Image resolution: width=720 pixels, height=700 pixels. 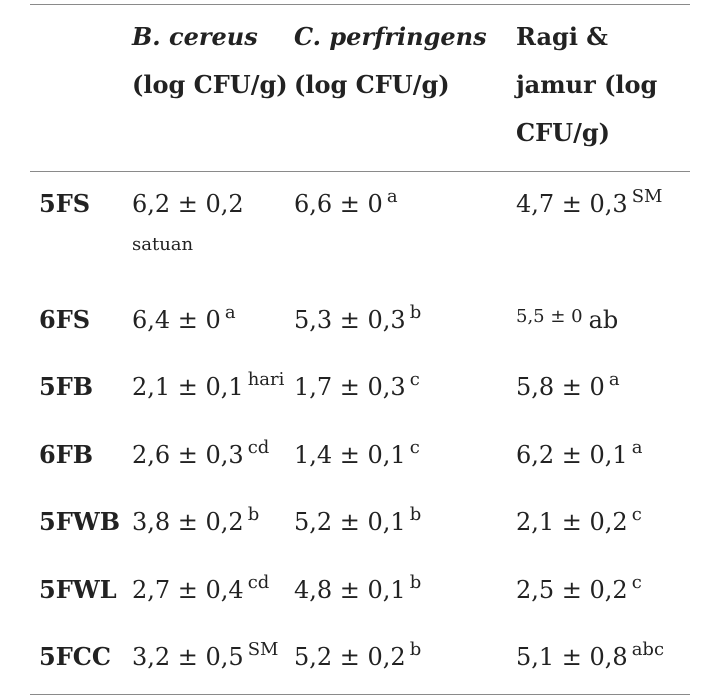 What do you see at coordinates (65, 203) in the screenshot?
I see `row-label-5fs: 5FS` at bounding box center [65, 203].